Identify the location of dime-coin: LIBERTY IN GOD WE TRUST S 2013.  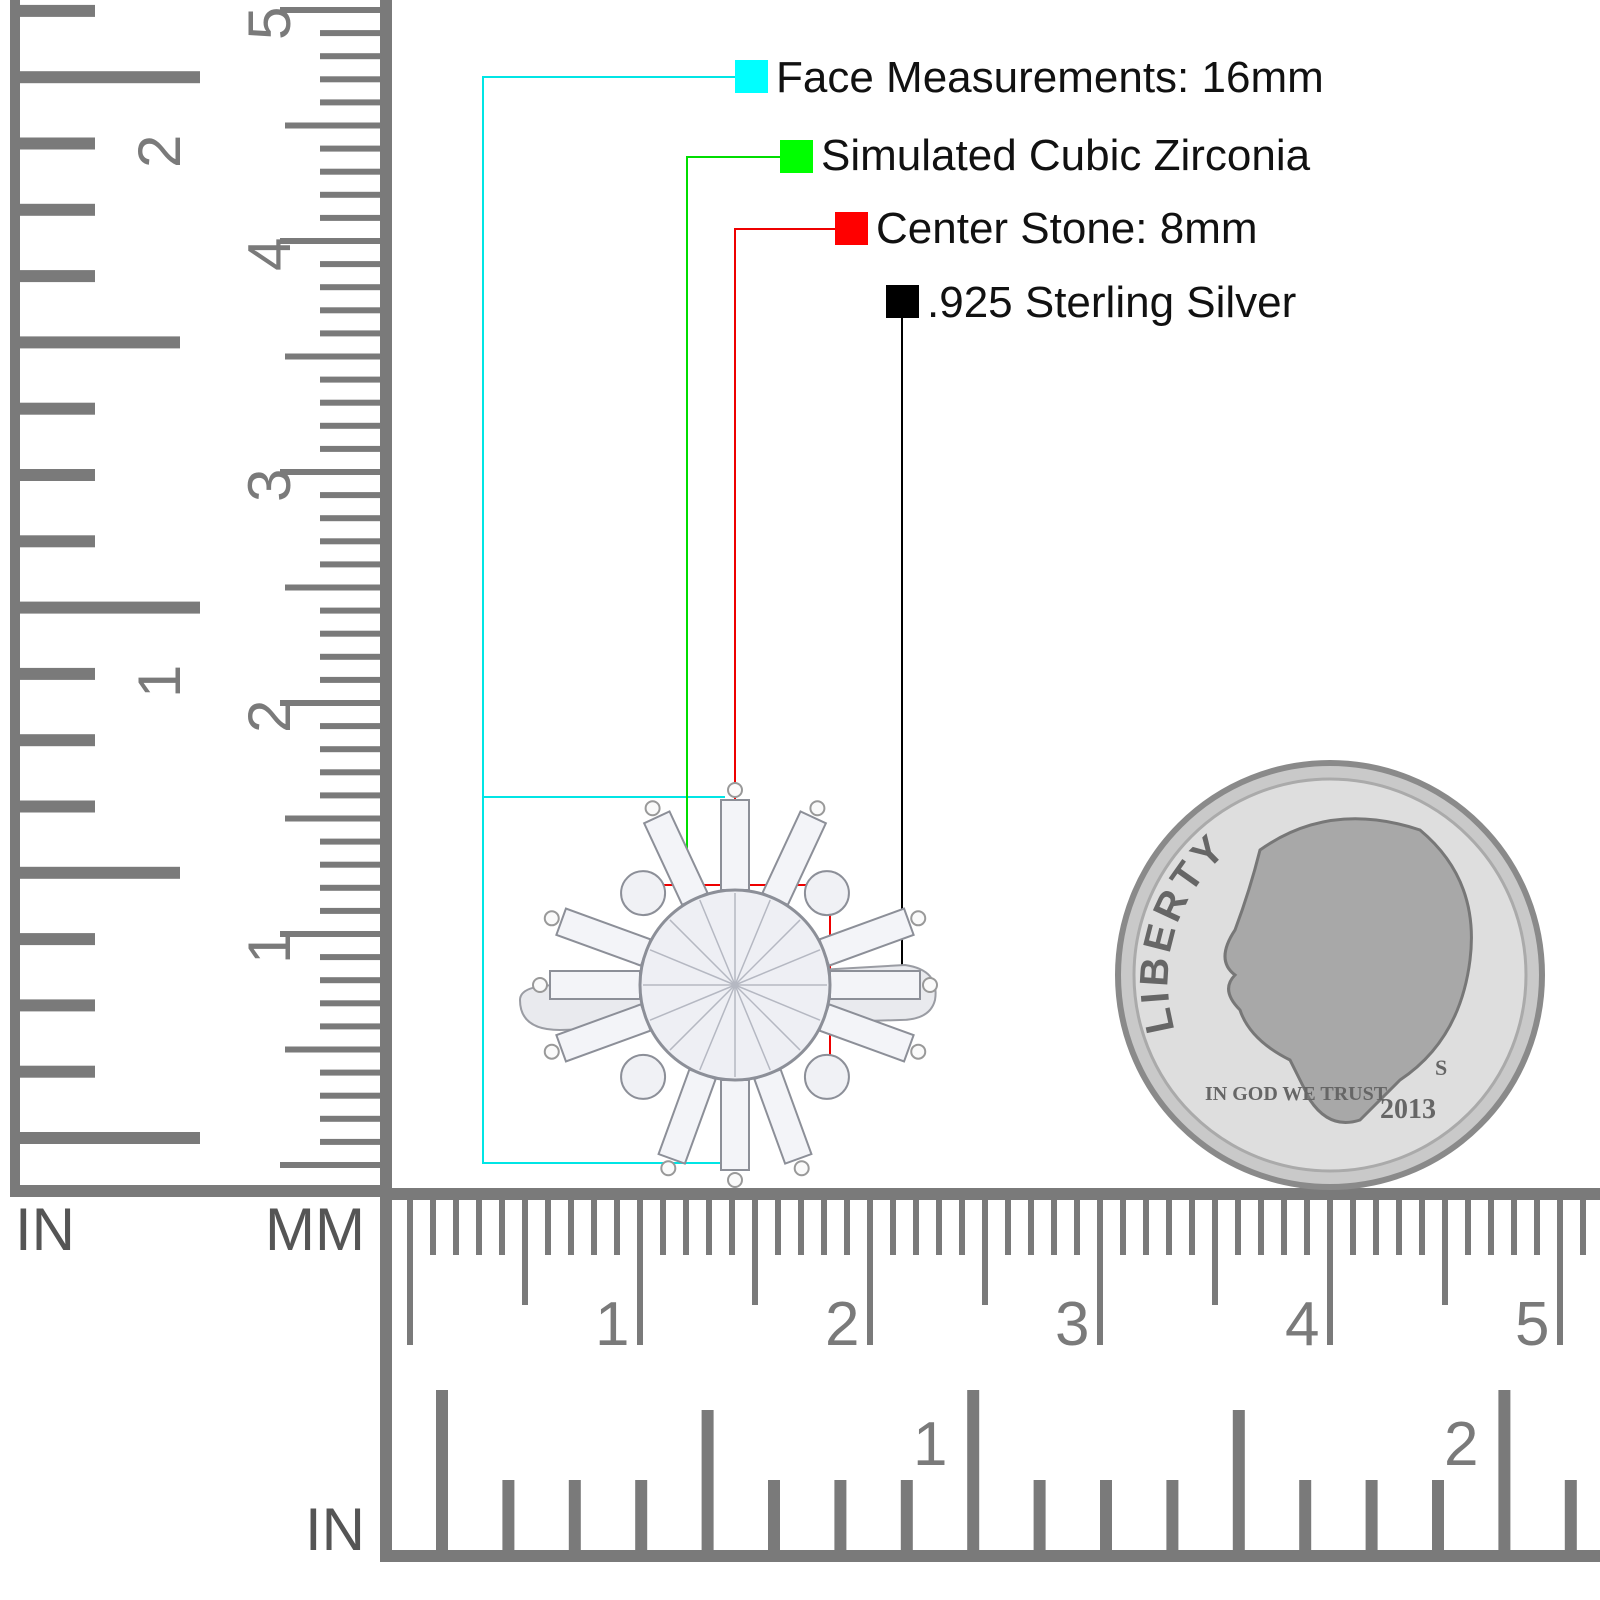
(1330, 975).